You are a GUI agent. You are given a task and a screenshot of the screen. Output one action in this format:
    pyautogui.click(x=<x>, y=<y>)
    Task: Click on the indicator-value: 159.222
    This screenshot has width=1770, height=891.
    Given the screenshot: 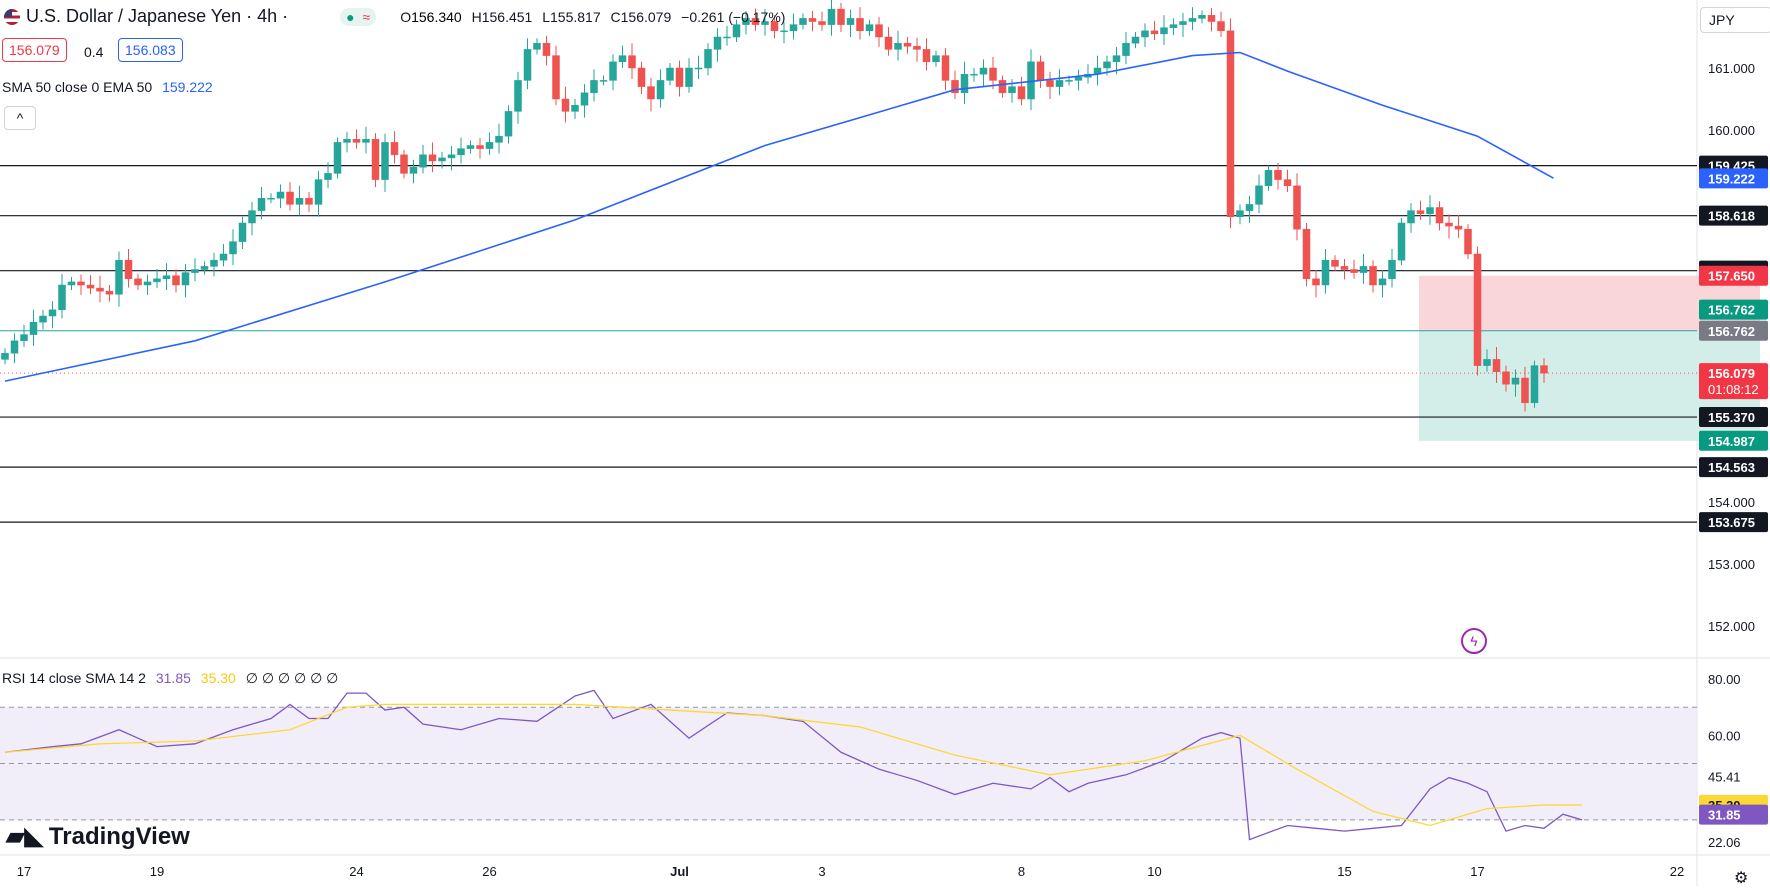 What is the action you would take?
    pyautogui.click(x=187, y=87)
    